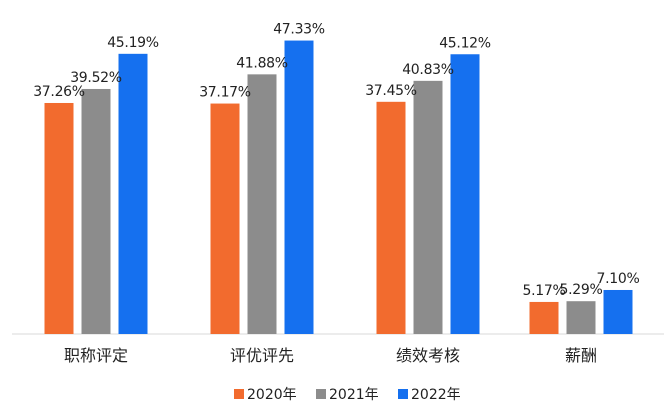  I want to click on legend: 2020年 2021年 2022年, so click(347, 395).